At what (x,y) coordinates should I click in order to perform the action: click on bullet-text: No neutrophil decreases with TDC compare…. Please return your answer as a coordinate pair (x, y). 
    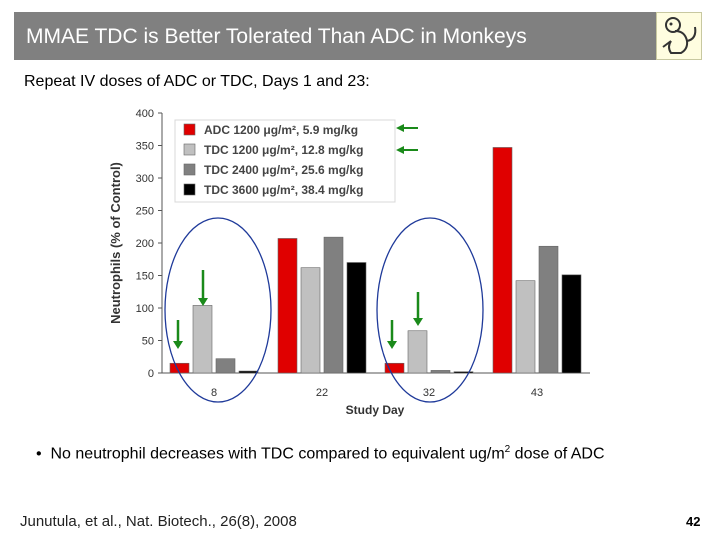
    Looking at the image, I should click on (277, 454).